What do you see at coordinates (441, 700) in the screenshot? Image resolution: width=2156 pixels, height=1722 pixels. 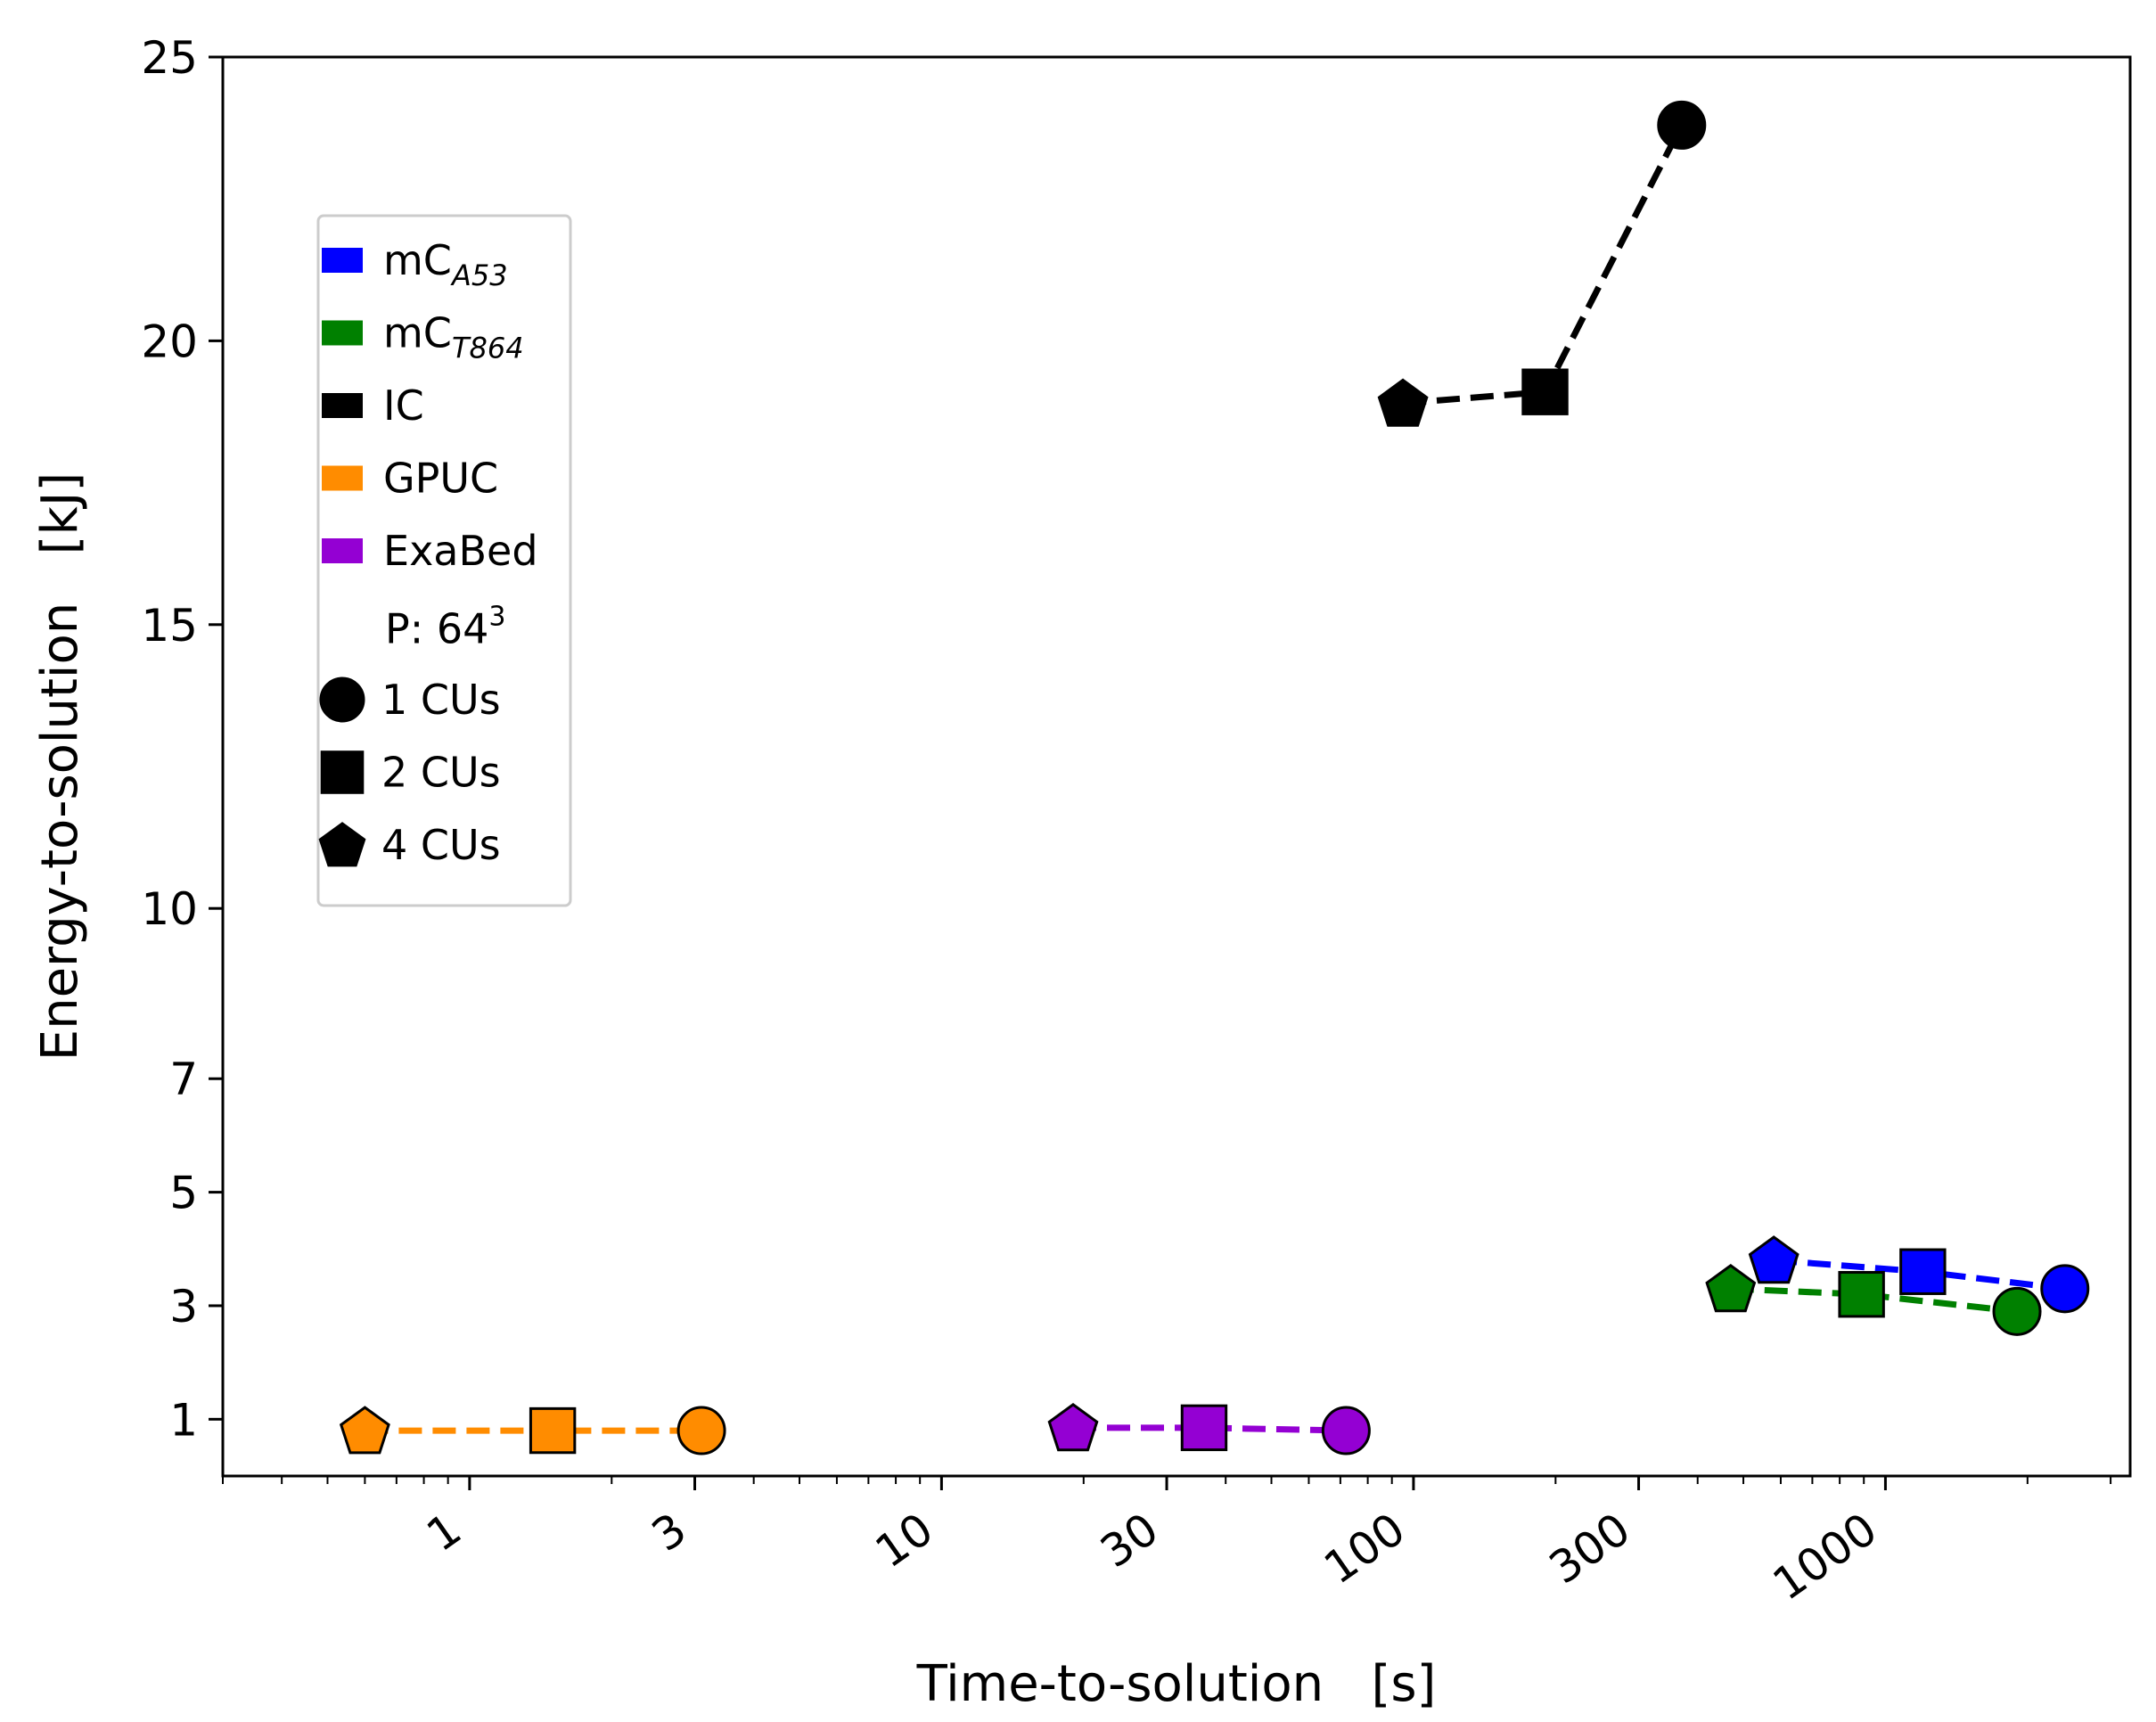 I see `legend-marker-label-circle: 1 CUs` at bounding box center [441, 700].